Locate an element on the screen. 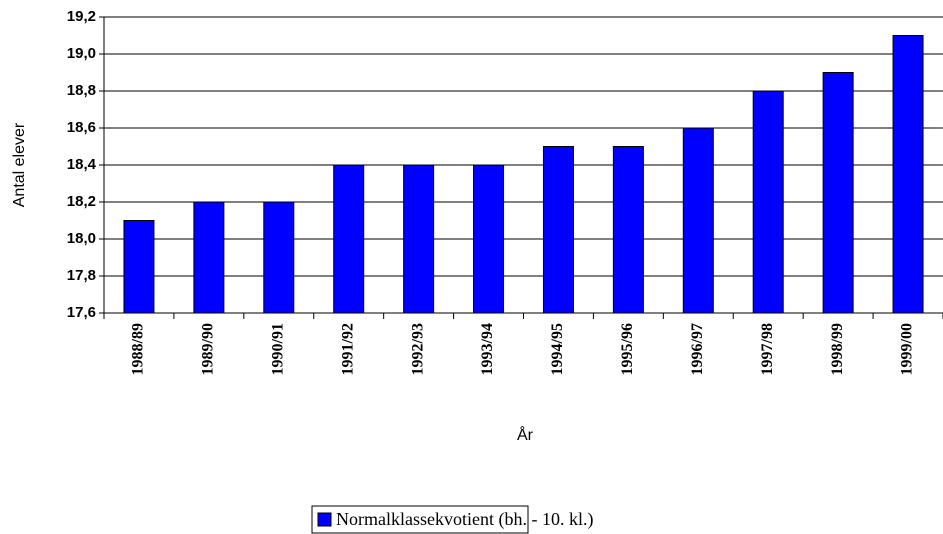  y-axis-label: Antal elever is located at coordinates (19, 164).